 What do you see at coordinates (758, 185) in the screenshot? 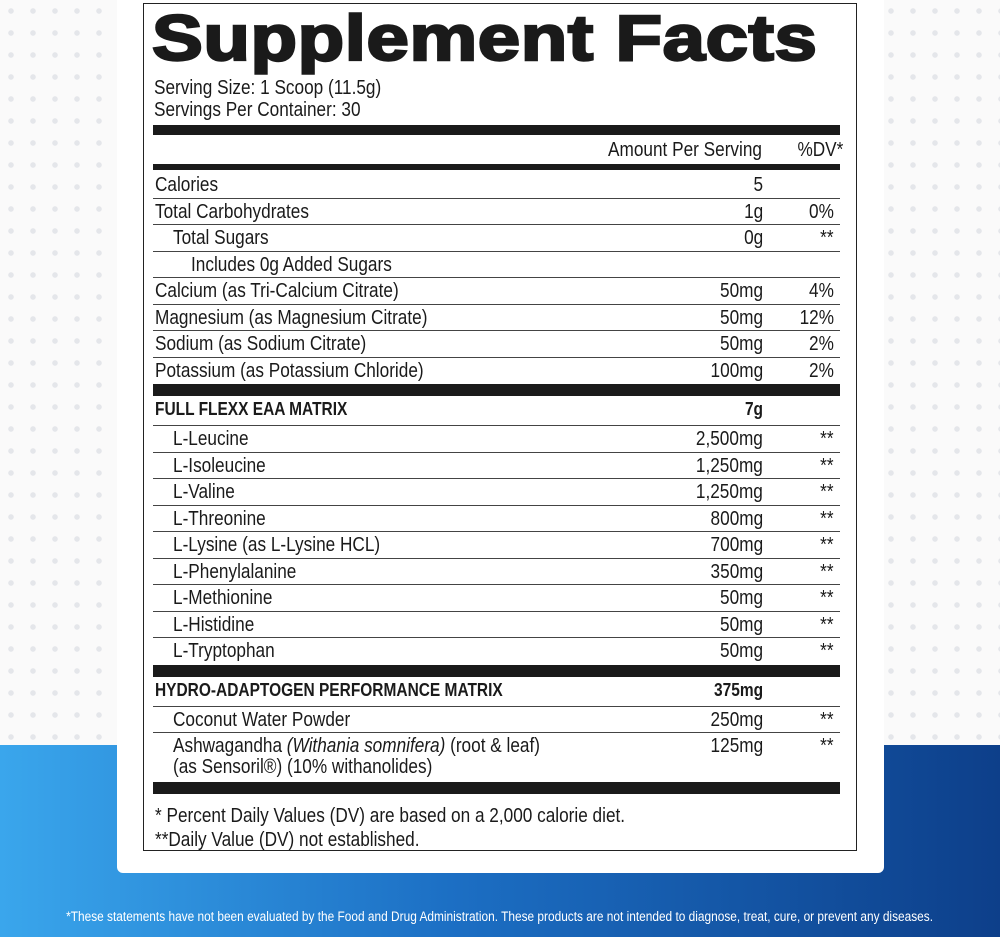
I see `nutrient-amount: 5` at bounding box center [758, 185].